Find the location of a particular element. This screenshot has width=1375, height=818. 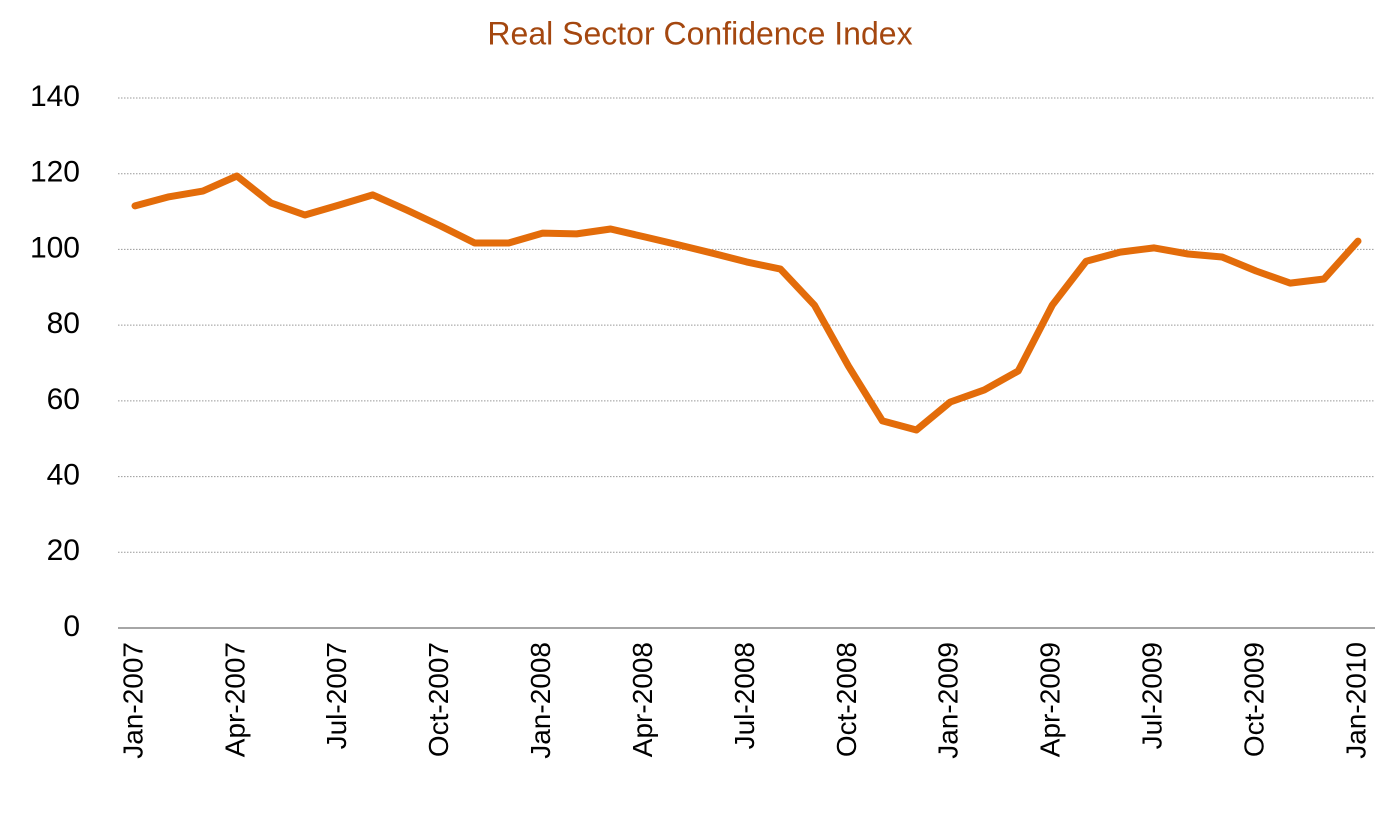

y-tick-label: 60 is located at coordinates (63, 399).